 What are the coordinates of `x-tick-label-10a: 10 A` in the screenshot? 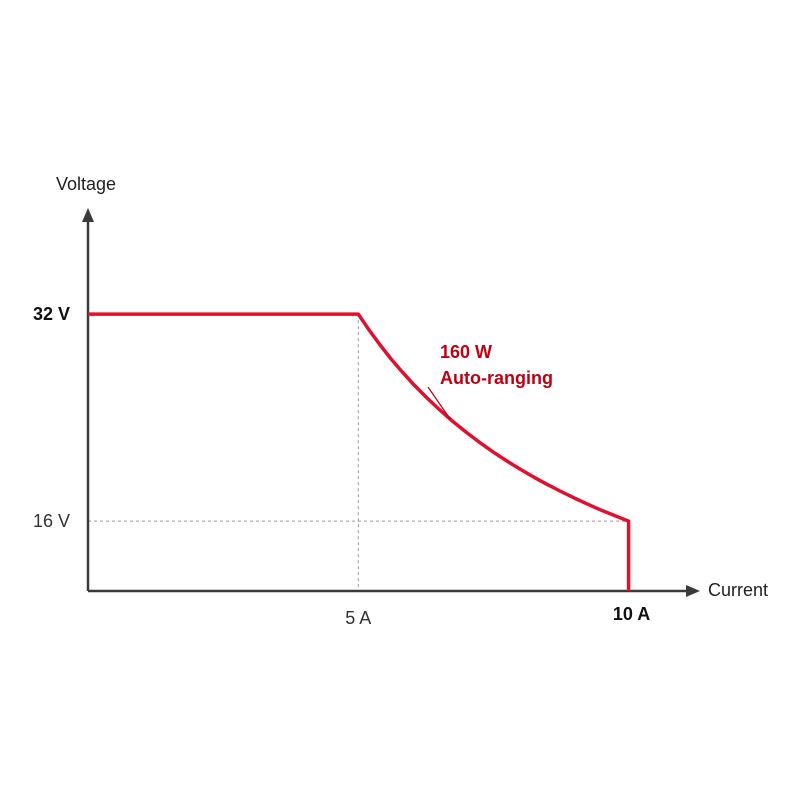 It's located at (631, 614).